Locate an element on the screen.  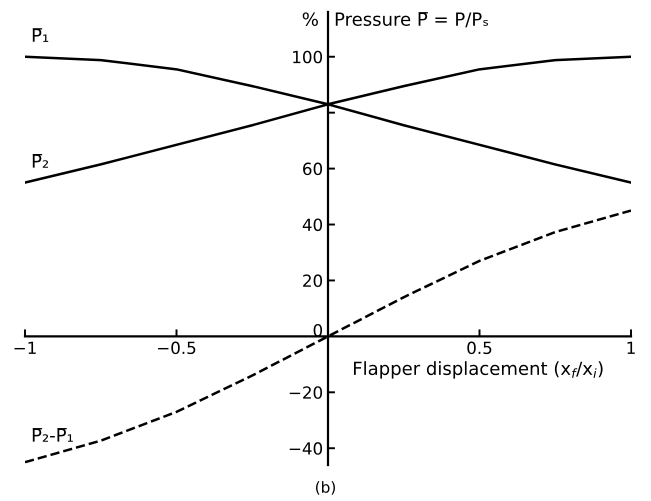
series-label: P̅₁ is located at coordinates (40, 35).